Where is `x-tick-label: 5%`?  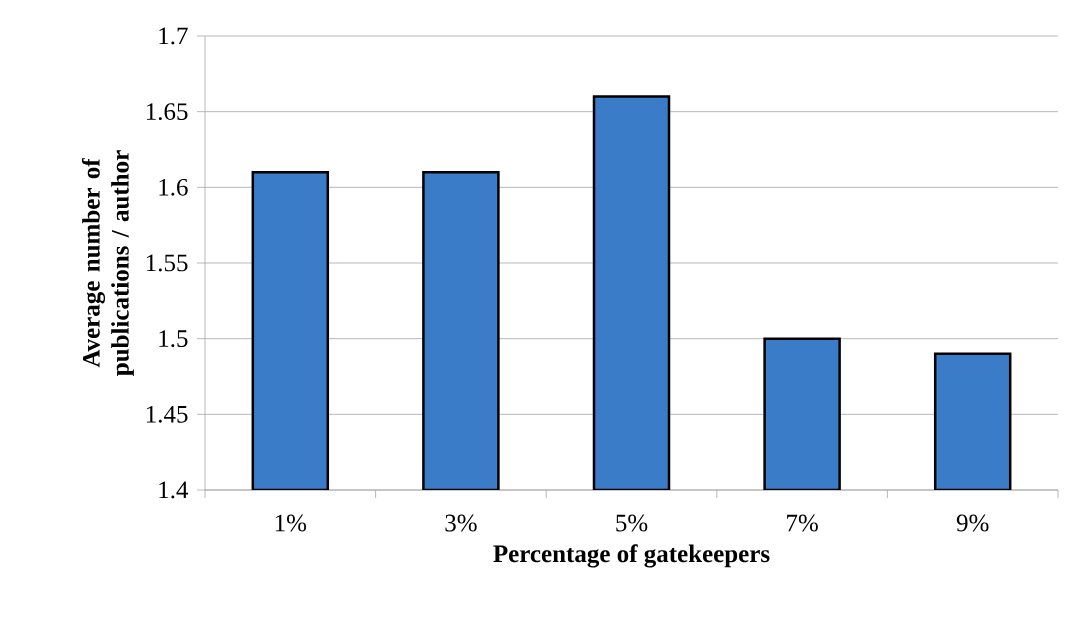 x-tick-label: 5% is located at coordinates (632, 523).